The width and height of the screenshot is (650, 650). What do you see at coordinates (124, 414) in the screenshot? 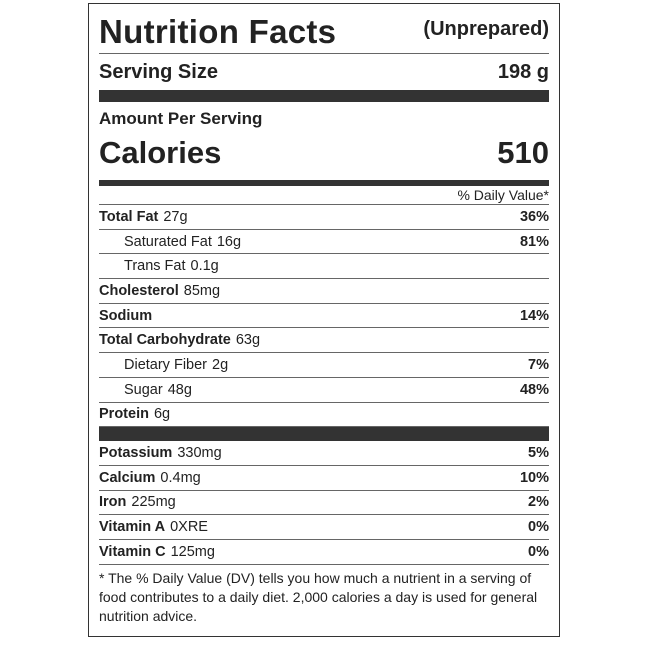
I see `nutrient-name: Protein` at bounding box center [124, 414].